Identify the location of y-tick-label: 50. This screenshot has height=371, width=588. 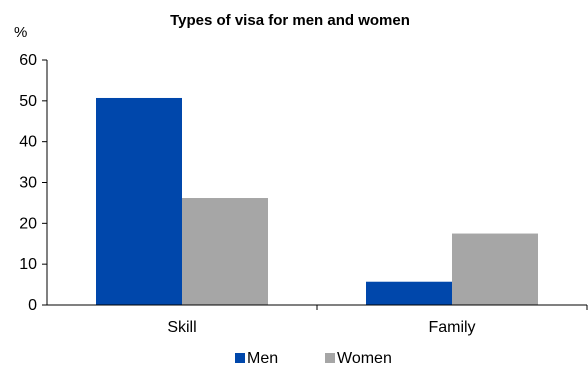
(28, 101).